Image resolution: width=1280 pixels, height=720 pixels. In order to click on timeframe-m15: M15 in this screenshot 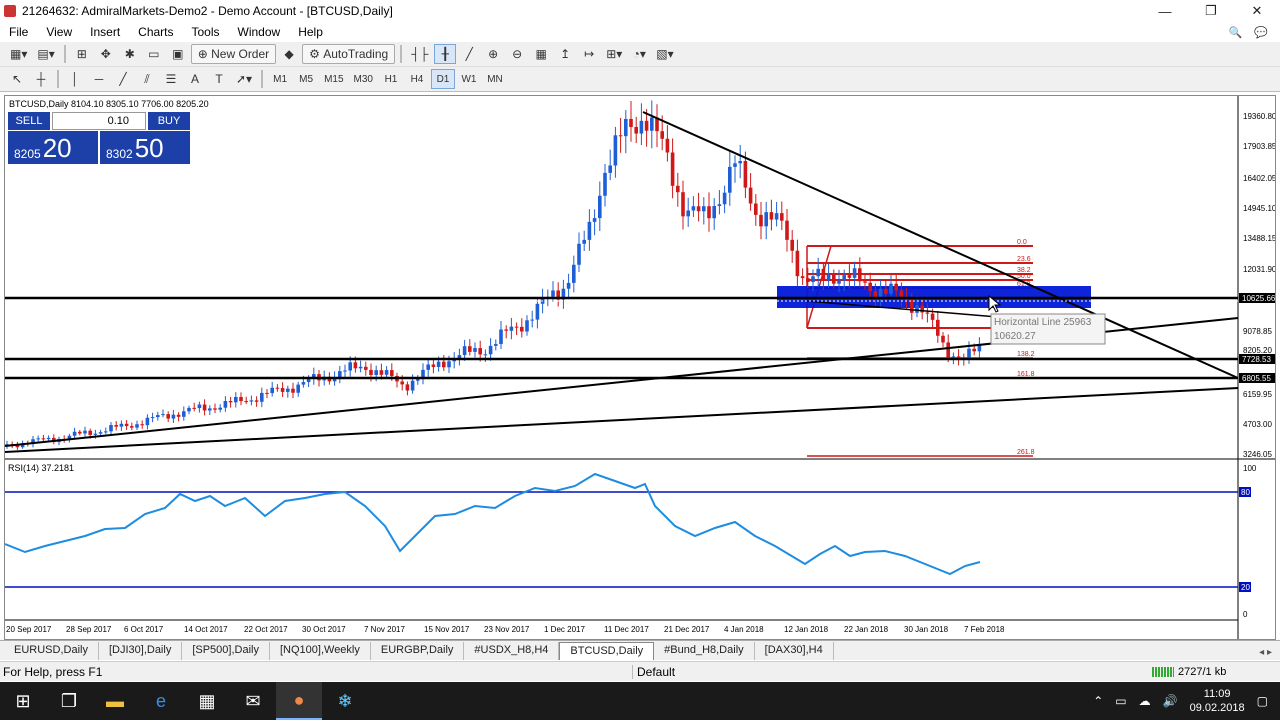, I will do `click(334, 79)`.